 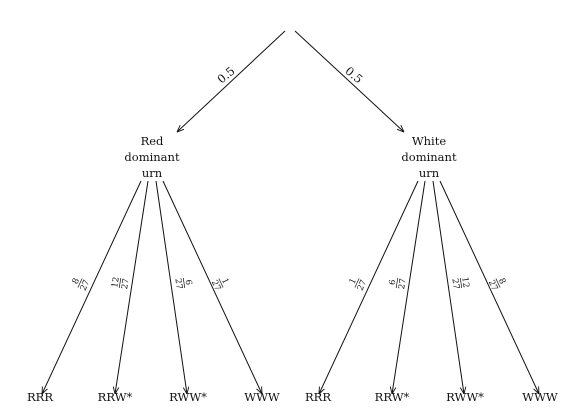 I want to click on leaf-white-rww: RWW*, so click(x=465, y=397).